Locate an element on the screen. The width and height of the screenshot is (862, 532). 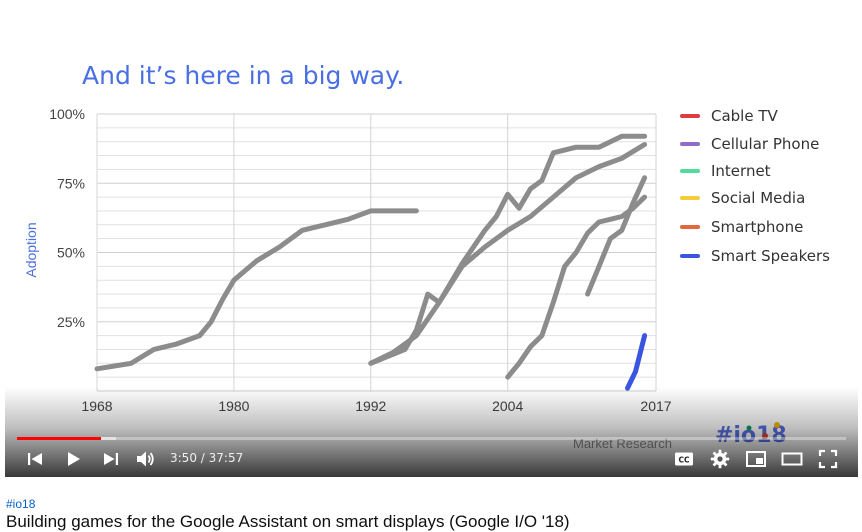
fullscreen-icon is located at coordinates (828, 459).